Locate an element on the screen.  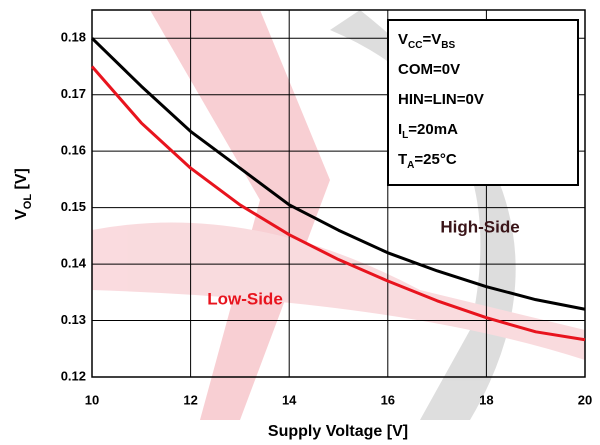
y-tick-label: 0.13 is located at coordinates (73, 319).